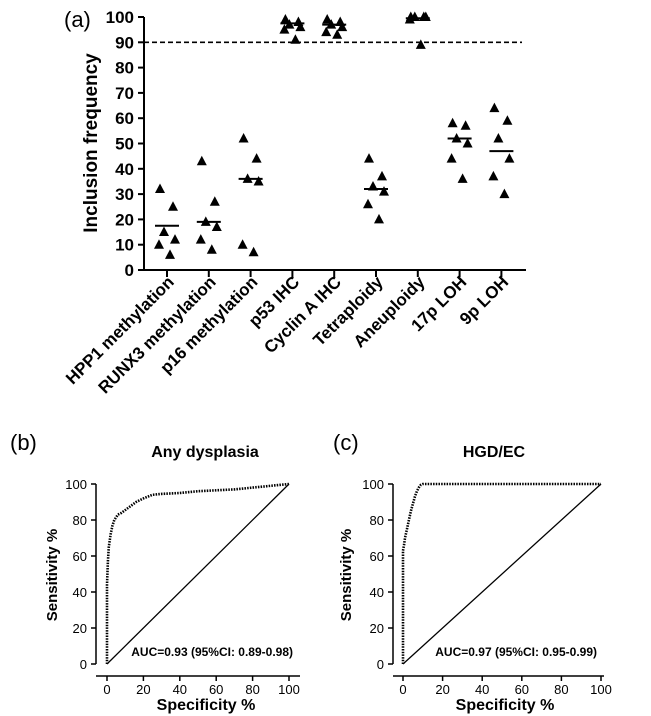 The width and height of the screenshot is (651, 716). What do you see at coordinates (346, 442) in the screenshot?
I see `panel-c-label: (c)` at bounding box center [346, 442].